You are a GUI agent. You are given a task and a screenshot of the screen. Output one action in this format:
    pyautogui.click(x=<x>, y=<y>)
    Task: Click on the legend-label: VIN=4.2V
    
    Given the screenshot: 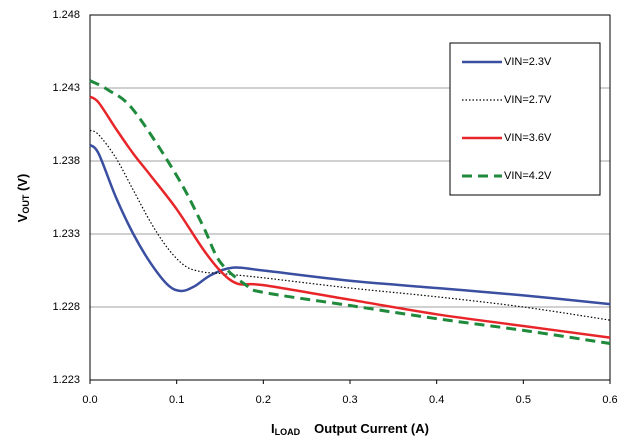 What is the action you would take?
    pyautogui.click(x=528, y=176)
    